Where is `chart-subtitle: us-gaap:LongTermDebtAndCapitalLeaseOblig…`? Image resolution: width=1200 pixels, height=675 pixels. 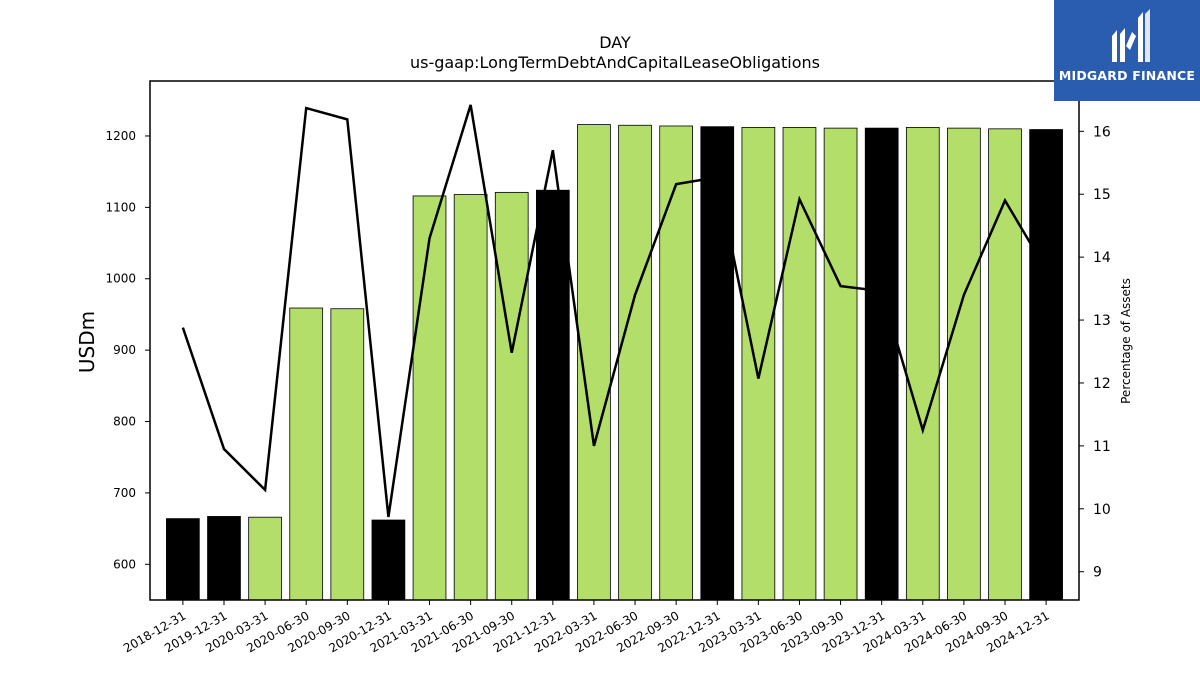 chart-subtitle: us-gaap:LongTermDebtAndCapitalLeaseOblig… is located at coordinates (615, 62).